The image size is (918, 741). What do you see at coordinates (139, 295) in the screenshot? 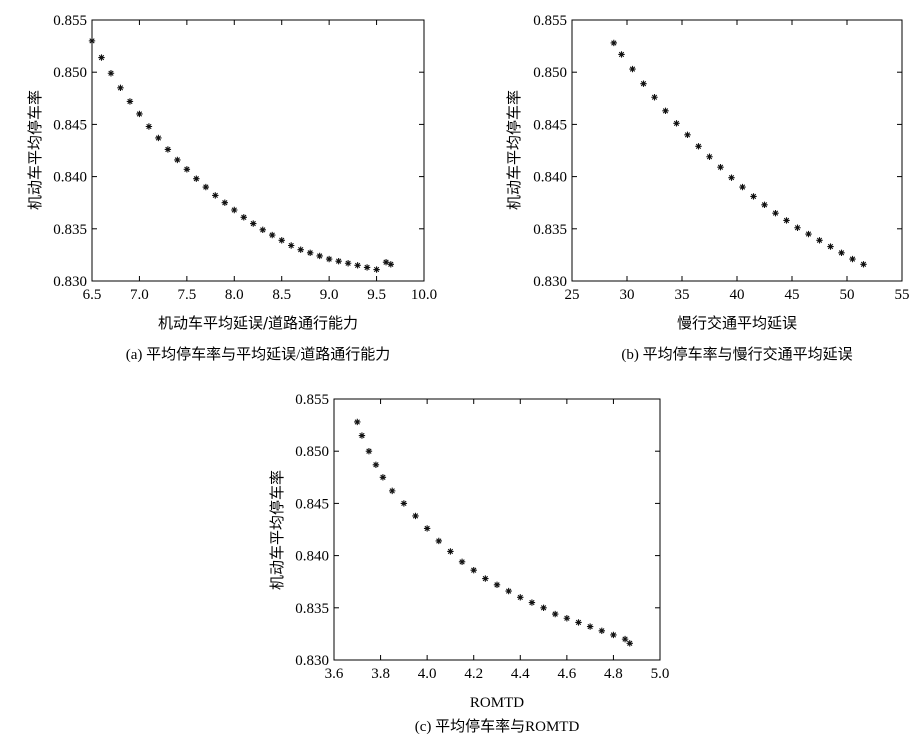
I see `chart-a-xtick-label: 7.0` at bounding box center [139, 295].